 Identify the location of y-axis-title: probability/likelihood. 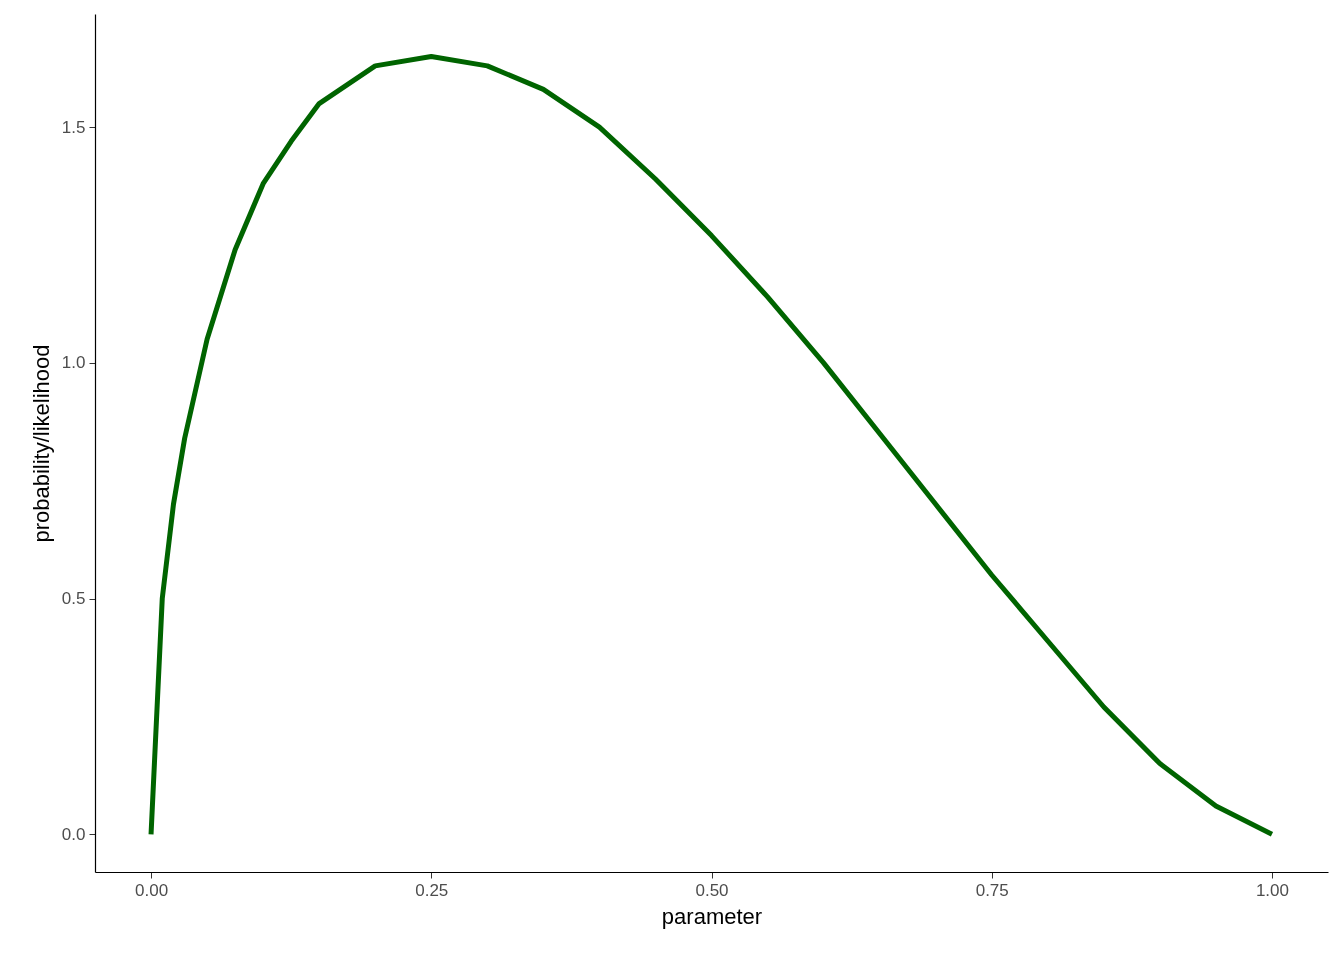
(41, 443).